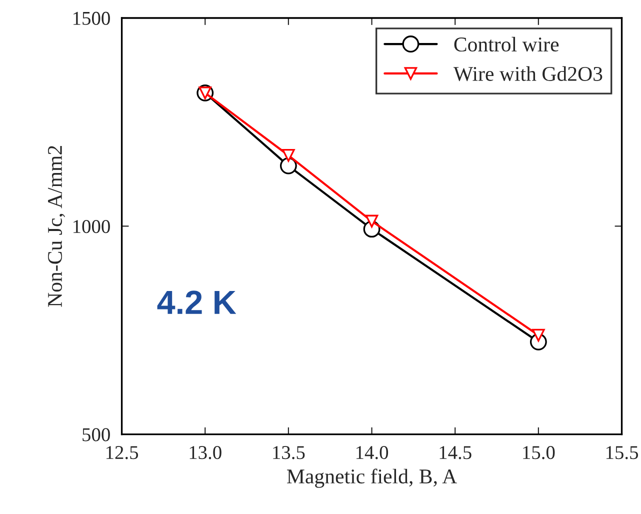  I want to click on x-tick-label: 14.0, so click(372, 453).